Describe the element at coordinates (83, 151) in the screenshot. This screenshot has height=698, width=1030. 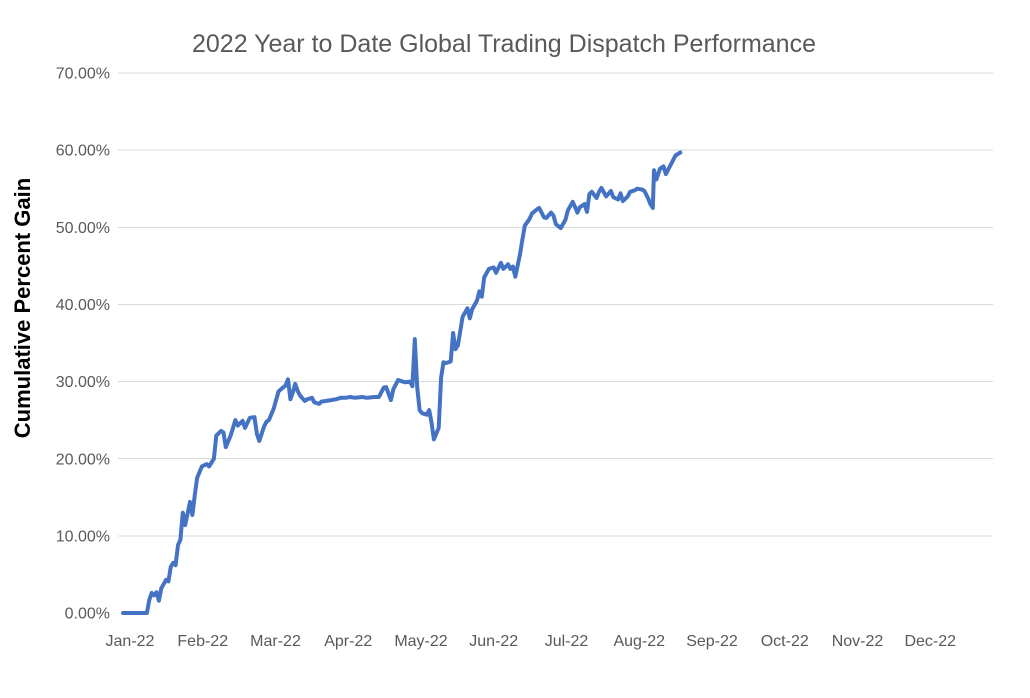
I see `y-tick-label: 60.00%` at that location.